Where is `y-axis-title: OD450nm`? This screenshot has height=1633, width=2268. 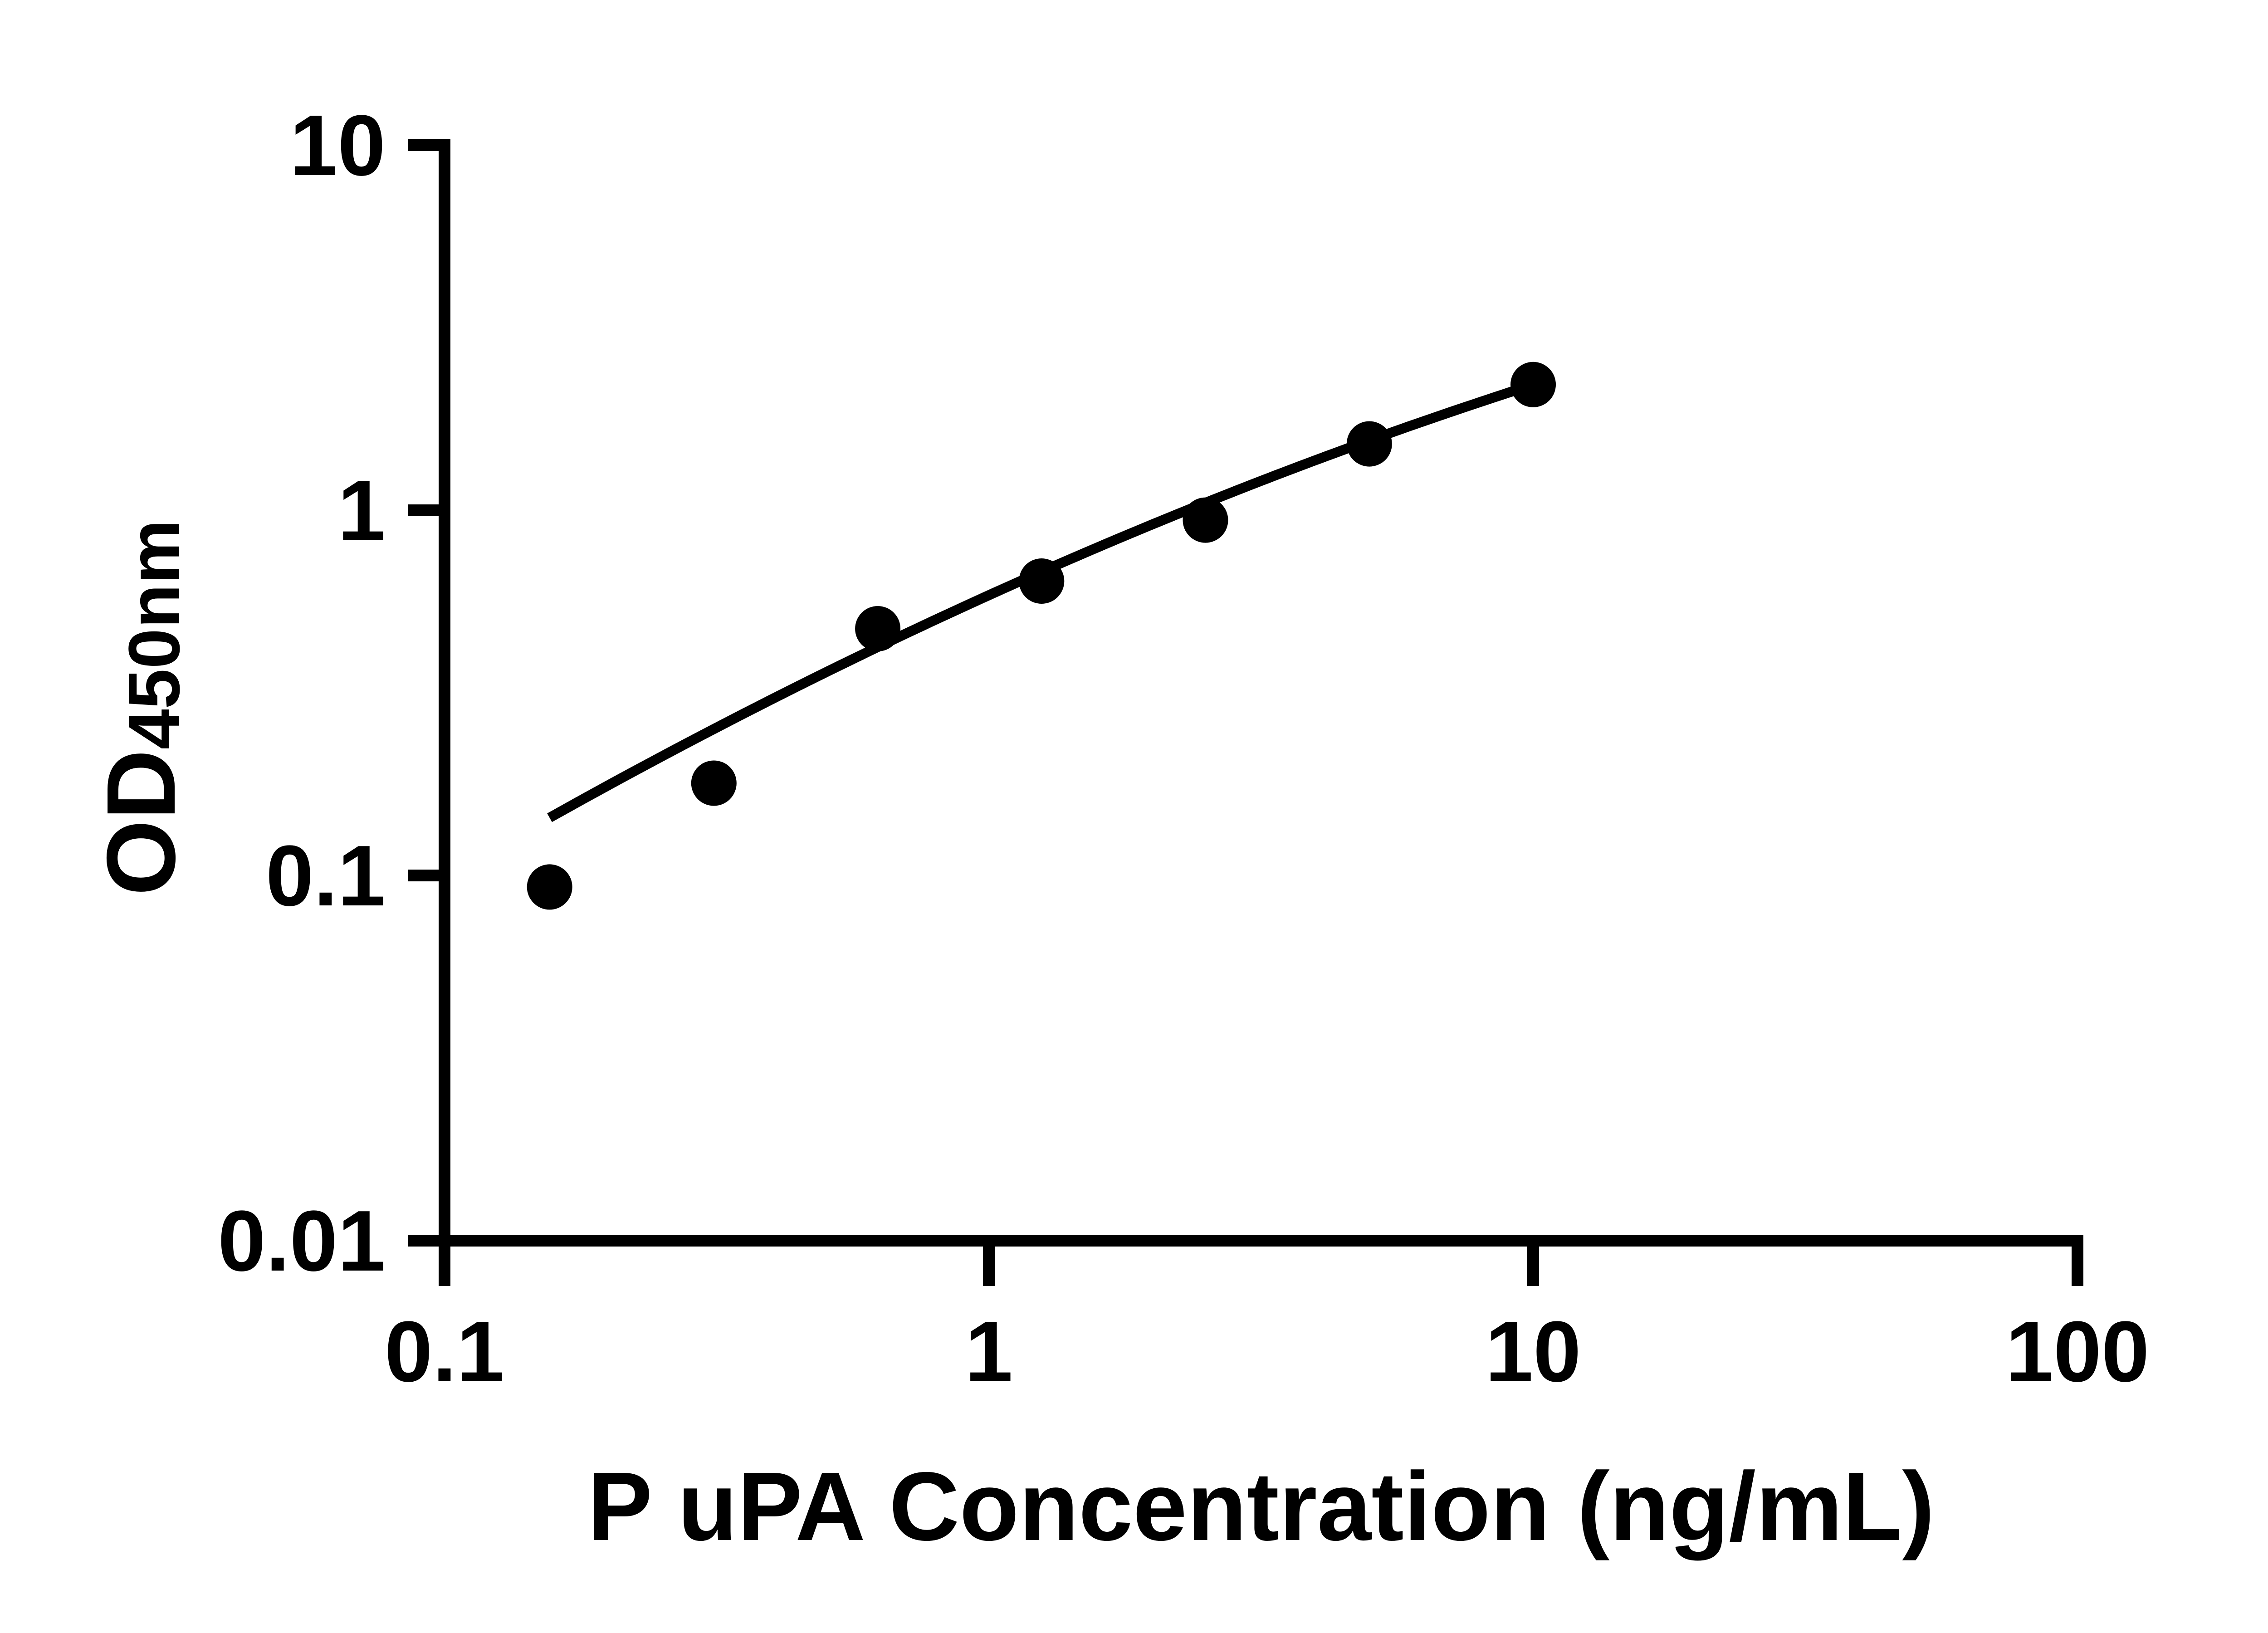
y-axis-title: OD450nm is located at coordinates (141, 707).